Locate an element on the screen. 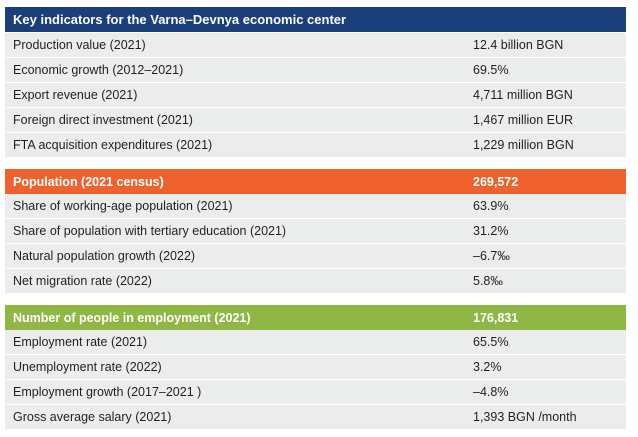 The image size is (638, 437). section-header-label: Population (2021 census) is located at coordinates (88, 181).